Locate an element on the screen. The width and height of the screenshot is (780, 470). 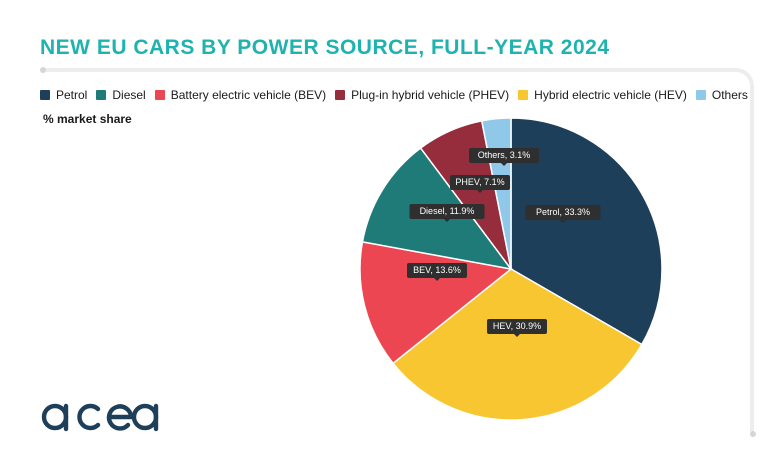
data-label-others: Others, 3.1% is located at coordinates (504, 157).